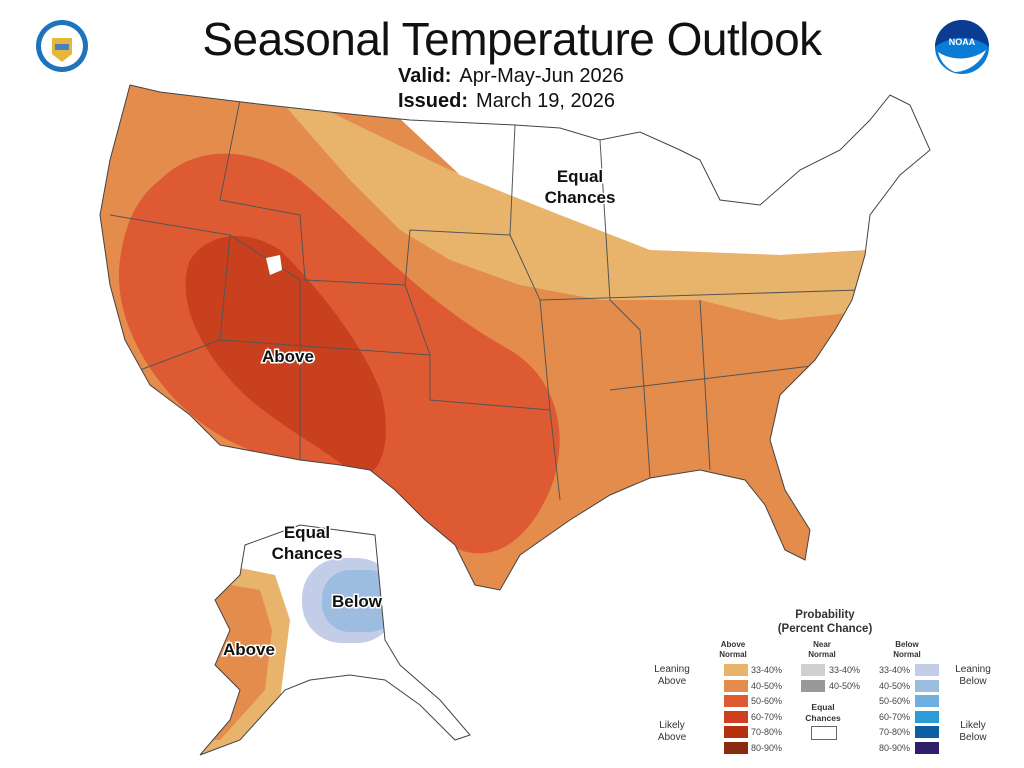  I want to click on below-range-1: 40-50%, so click(895, 685).